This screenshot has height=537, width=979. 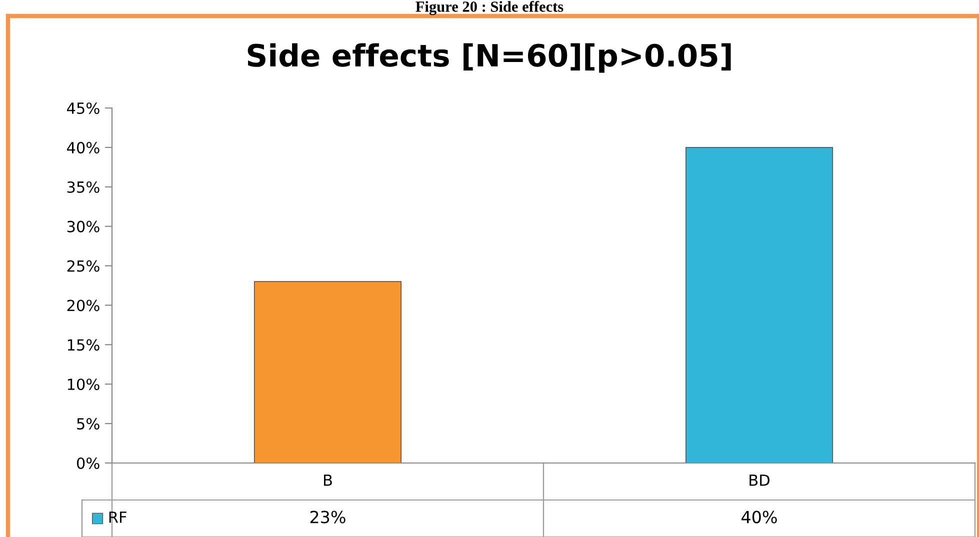 What do you see at coordinates (83, 108) in the screenshot?
I see `y-tick-label: 45%` at bounding box center [83, 108].